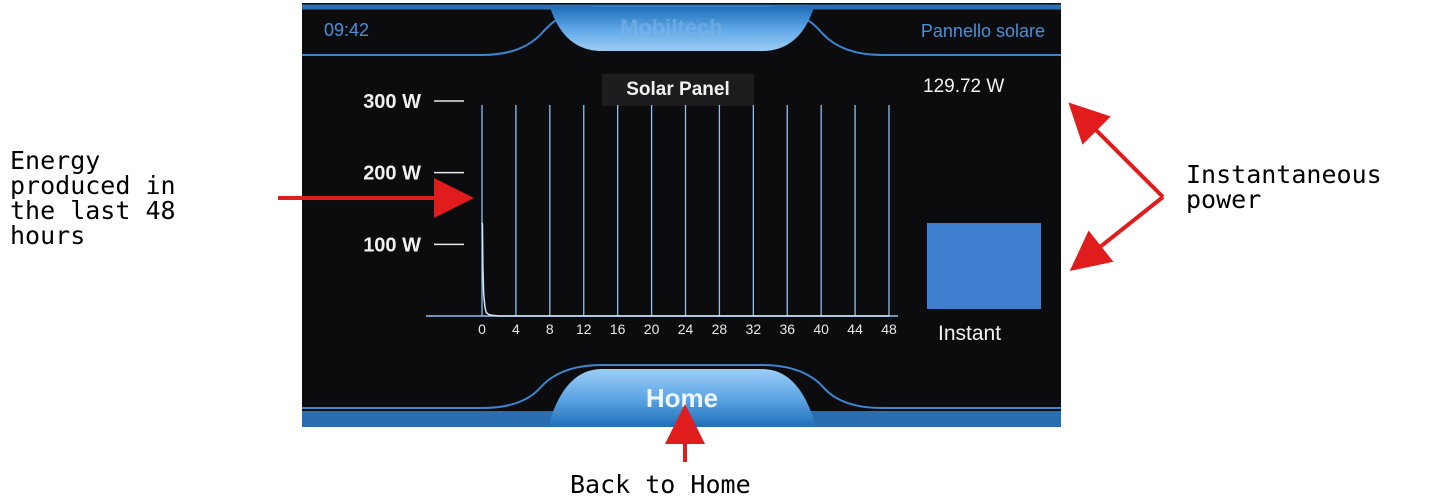 The image size is (1445, 499). Describe the element at coordinates (392, 174) in the screenshot. I see `y-tick-label-200: 200 W` at that location.